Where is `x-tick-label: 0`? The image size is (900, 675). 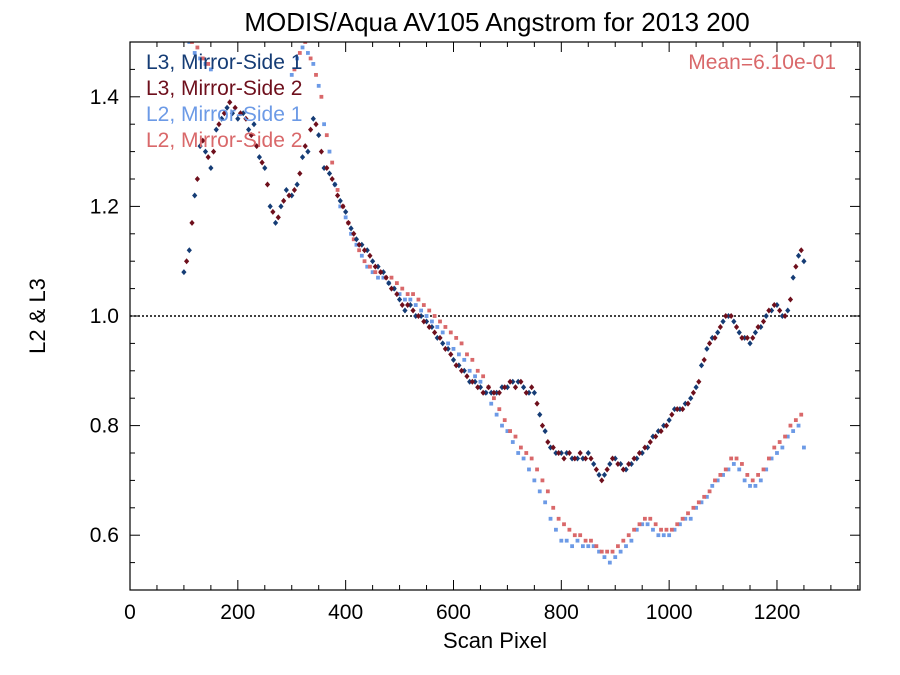 x-tick-label: 0 is located at coordinates (130, 612).